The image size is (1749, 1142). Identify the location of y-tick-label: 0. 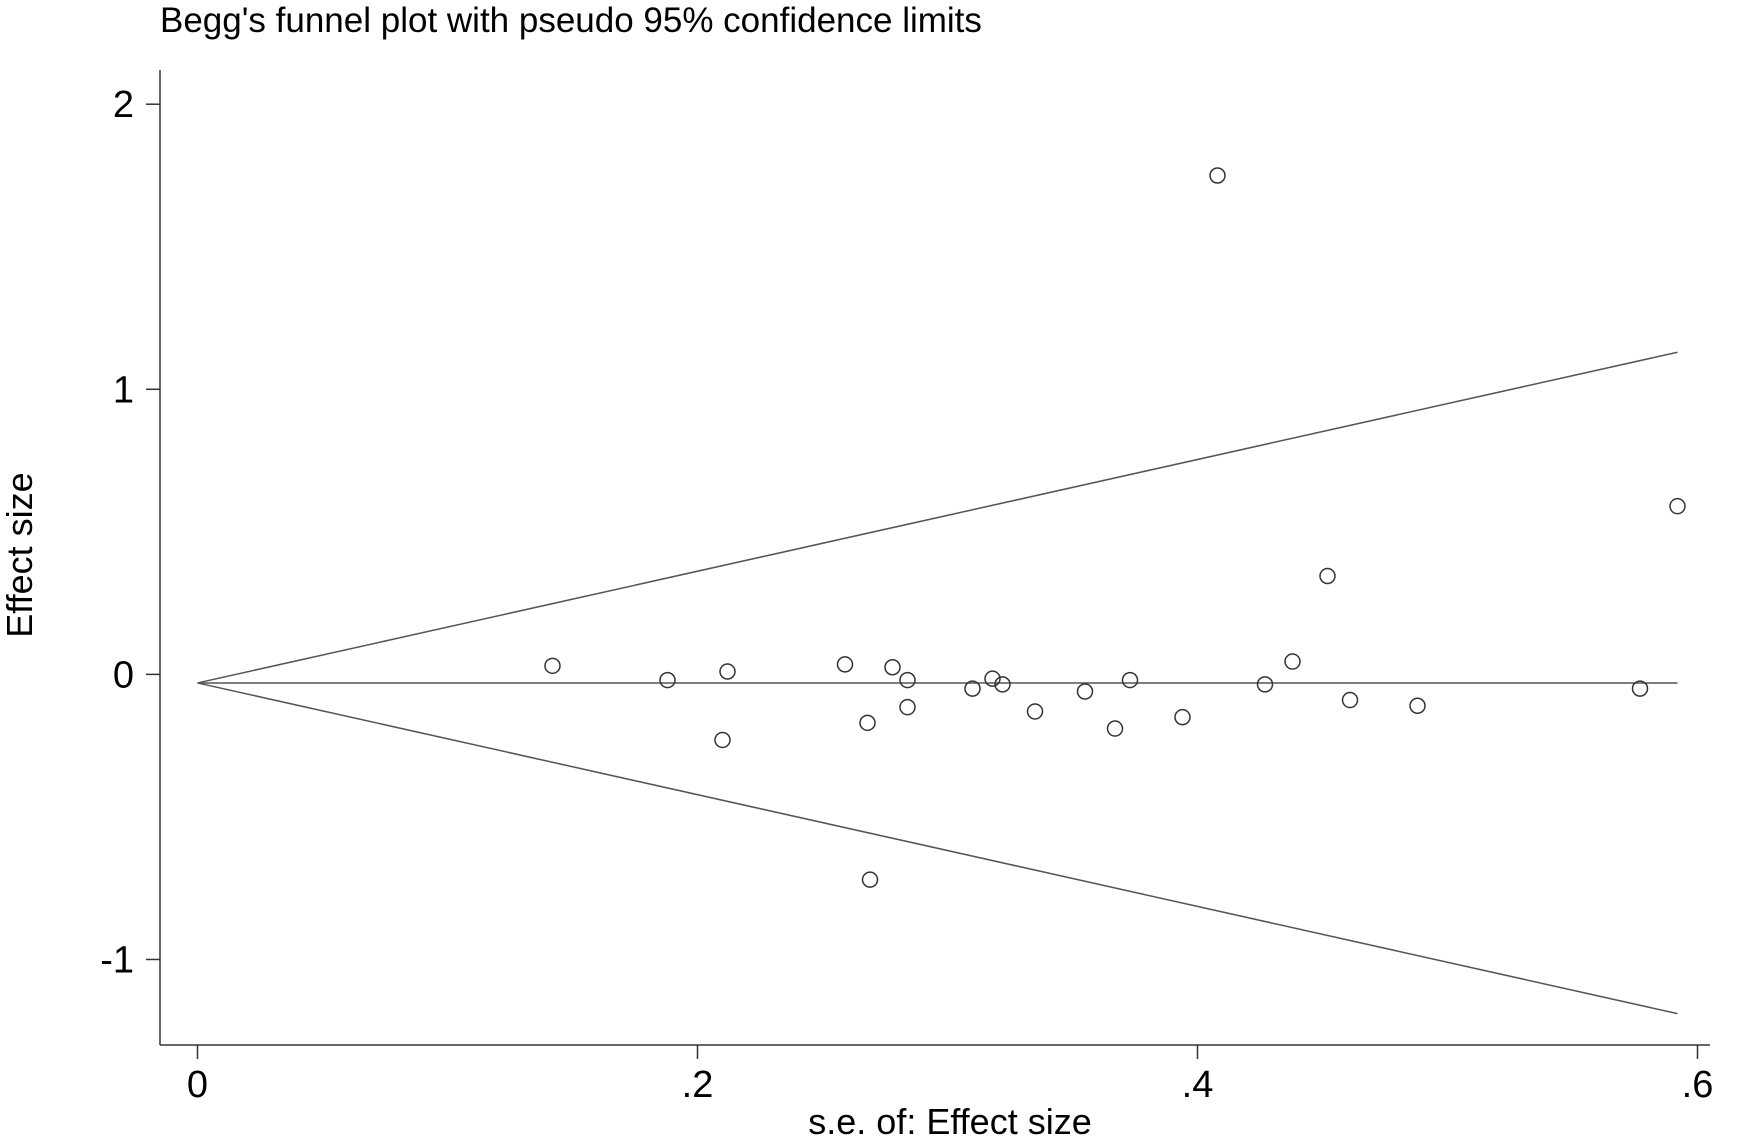
(123, 675).